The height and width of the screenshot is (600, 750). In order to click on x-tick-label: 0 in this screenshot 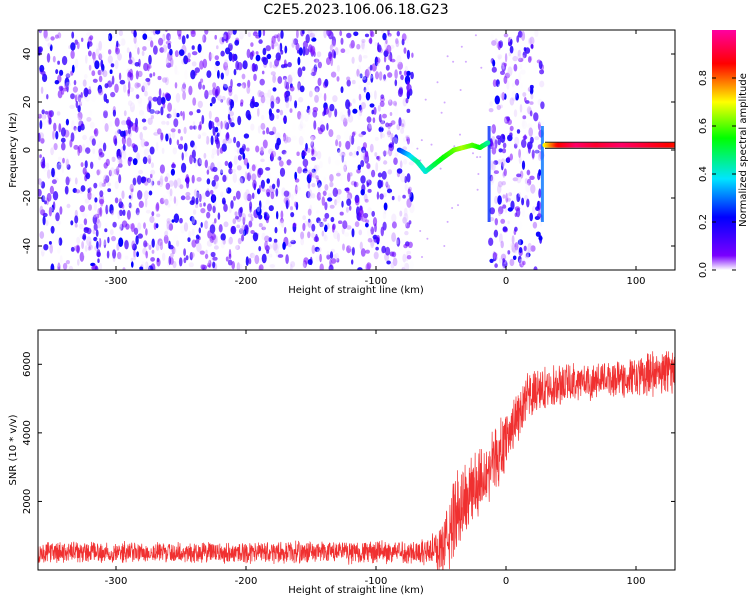, I will do `click(506, 281)`.